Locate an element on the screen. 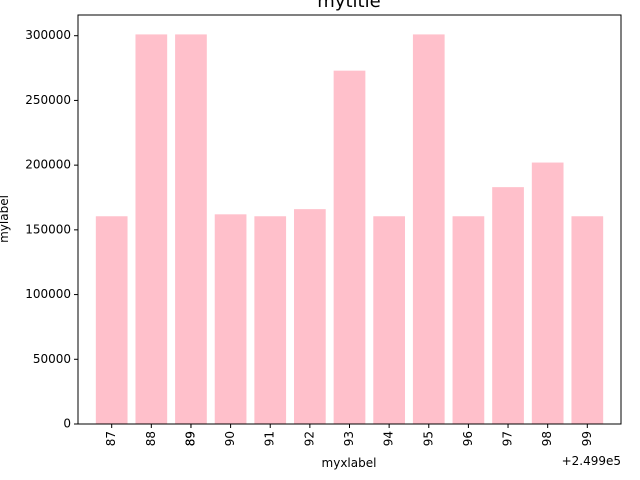  x-tick-label: 88 is located at coordinates (151, 438).